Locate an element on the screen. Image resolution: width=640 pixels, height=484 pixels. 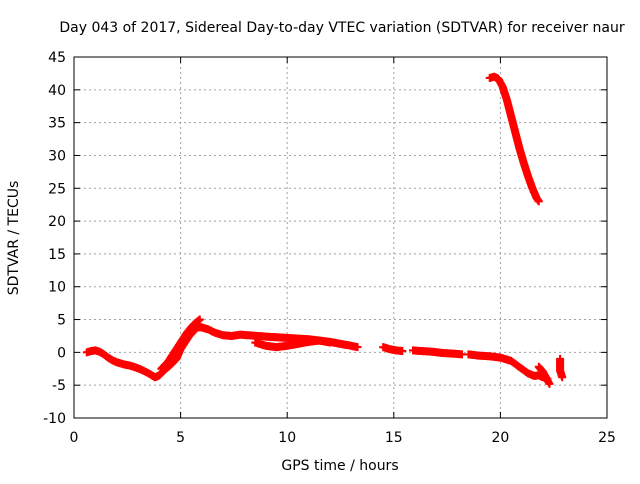
y-tick-label: -10 is located at coordinates (54, 419).